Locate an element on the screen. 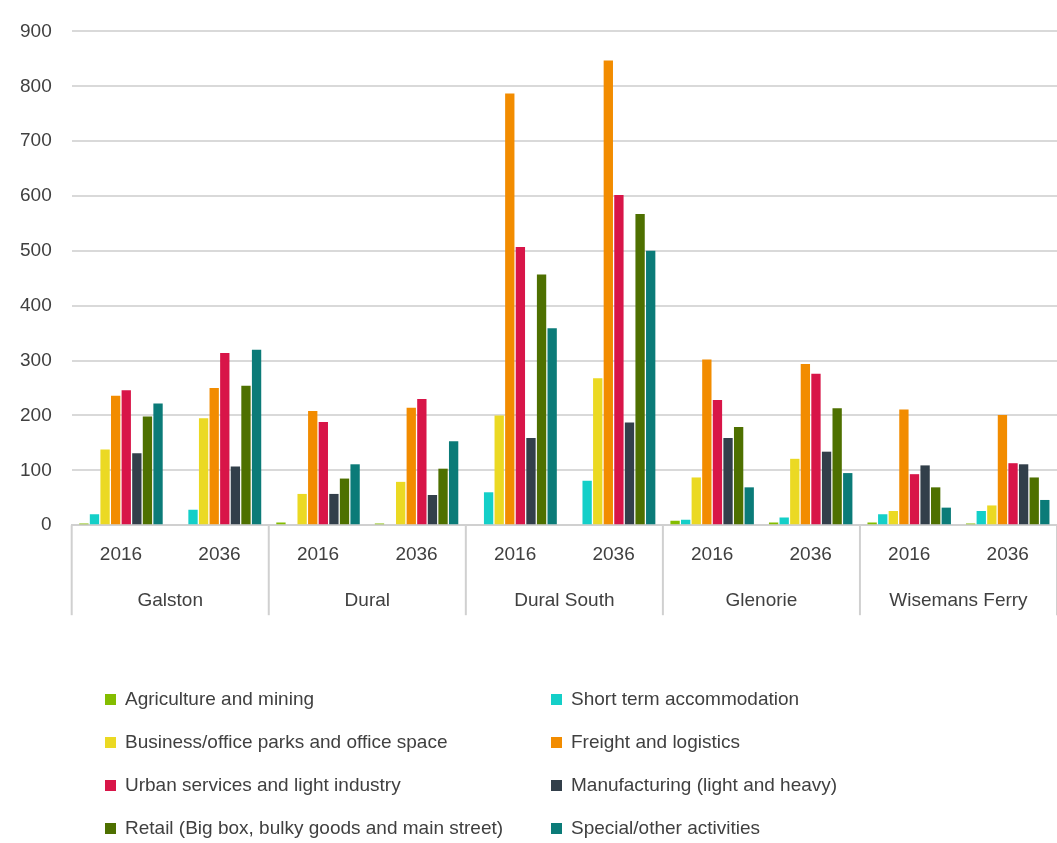  text: Glenorie is located at coordinates (761, 600).